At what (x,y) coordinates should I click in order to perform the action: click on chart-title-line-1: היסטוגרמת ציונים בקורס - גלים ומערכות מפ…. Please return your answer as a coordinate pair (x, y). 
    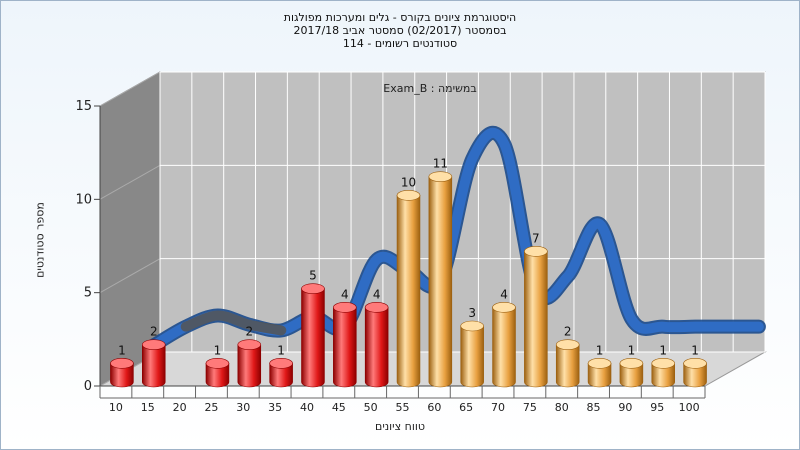
    Looking at the image, I should click on (400, 17).